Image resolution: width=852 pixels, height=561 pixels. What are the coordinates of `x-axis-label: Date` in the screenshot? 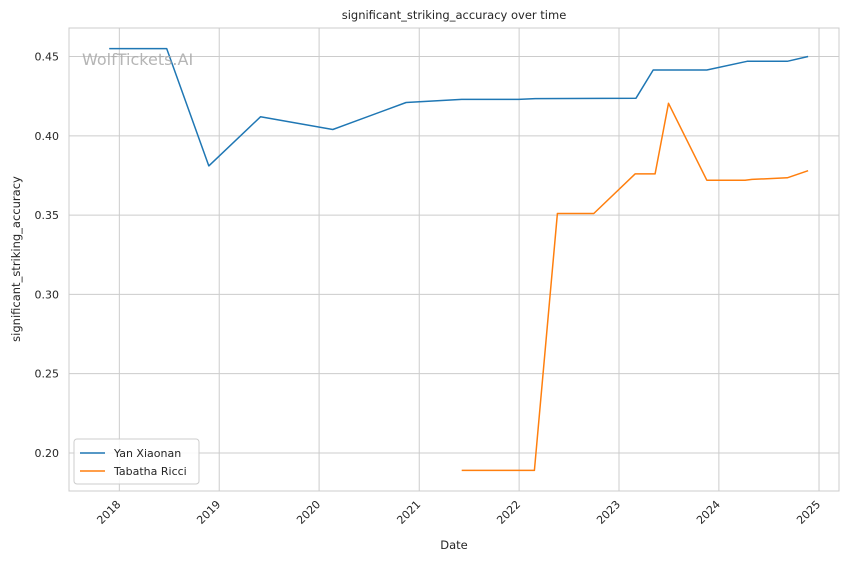 It's located at (454, 545).